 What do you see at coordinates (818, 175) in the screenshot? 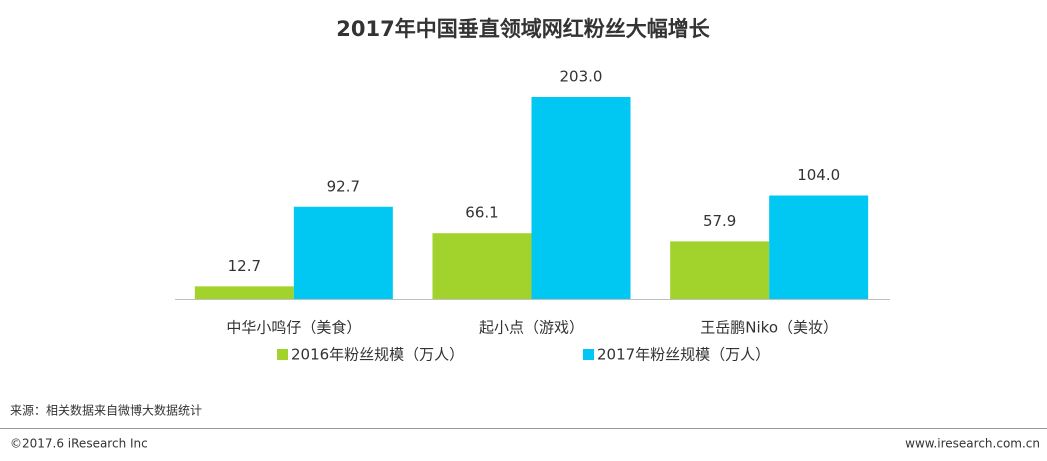
I see `value-label: 104.0` at bounding box center [818, 175].